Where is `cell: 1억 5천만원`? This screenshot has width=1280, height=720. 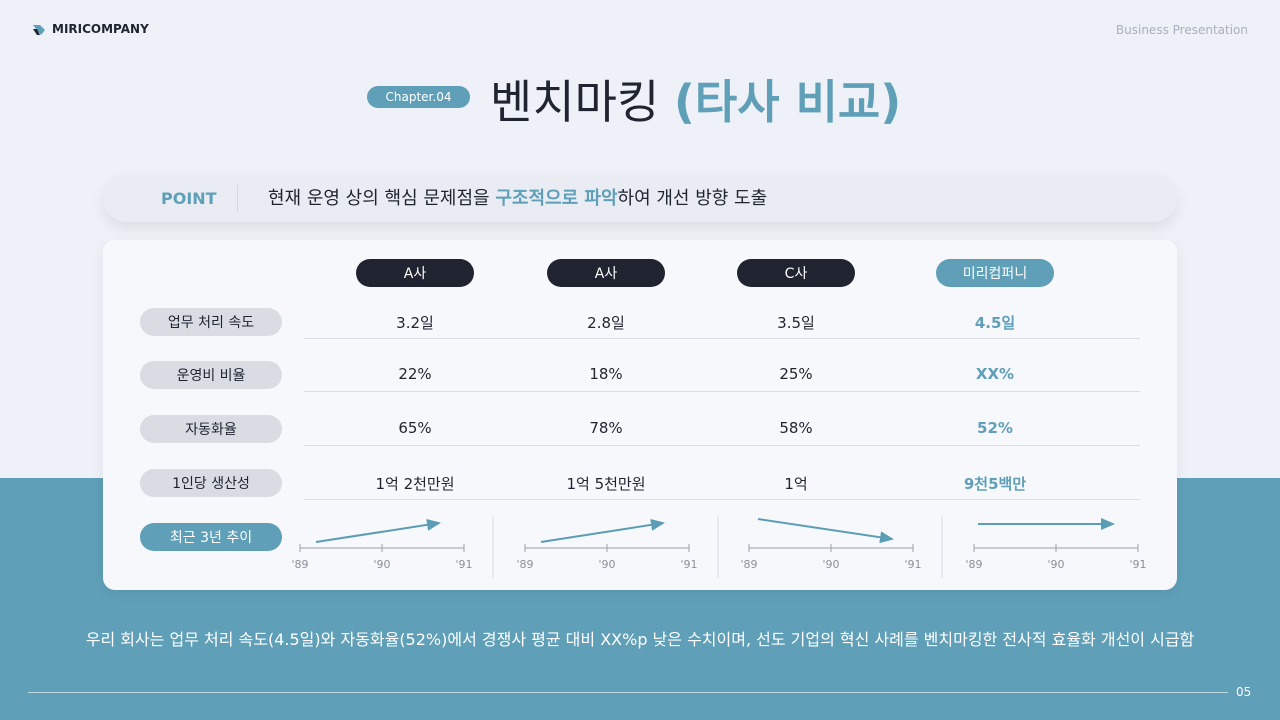 cell: 1억 5천만원 is located at coordinates (606, 484).